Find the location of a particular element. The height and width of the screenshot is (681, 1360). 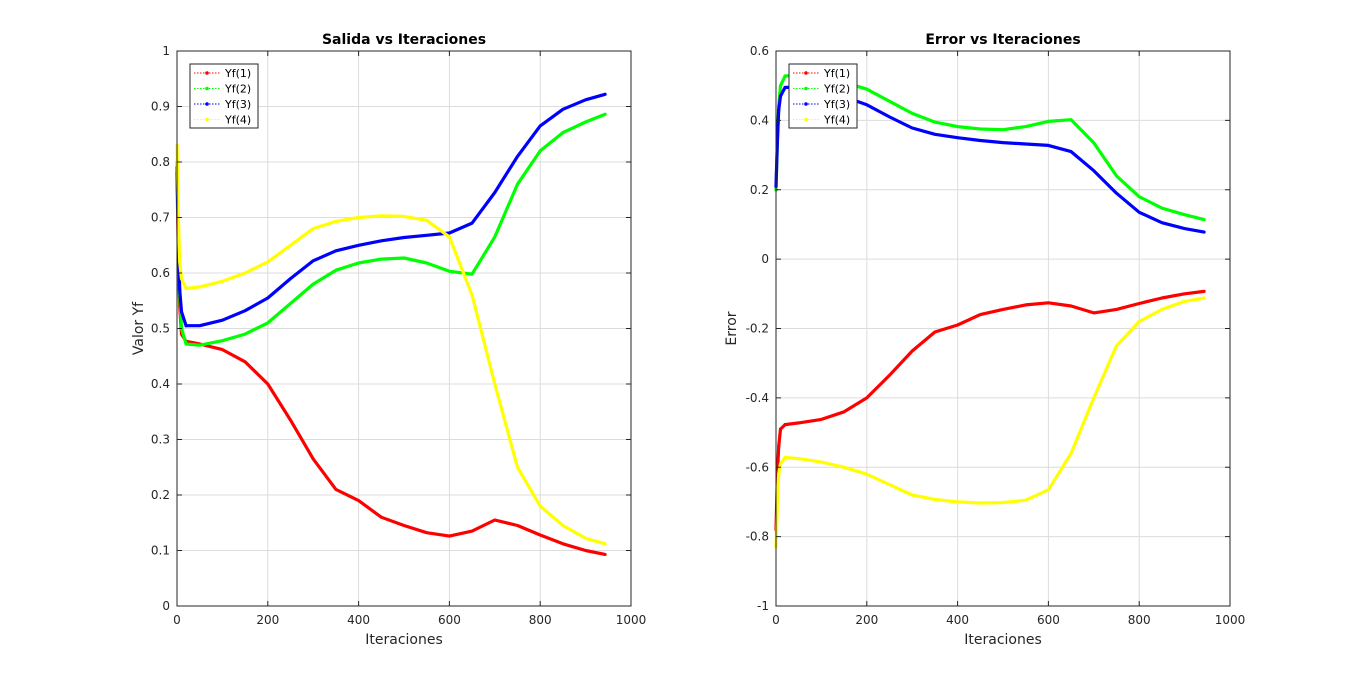

y-tick-label: -0.2 is located at coordinates (757, 329).